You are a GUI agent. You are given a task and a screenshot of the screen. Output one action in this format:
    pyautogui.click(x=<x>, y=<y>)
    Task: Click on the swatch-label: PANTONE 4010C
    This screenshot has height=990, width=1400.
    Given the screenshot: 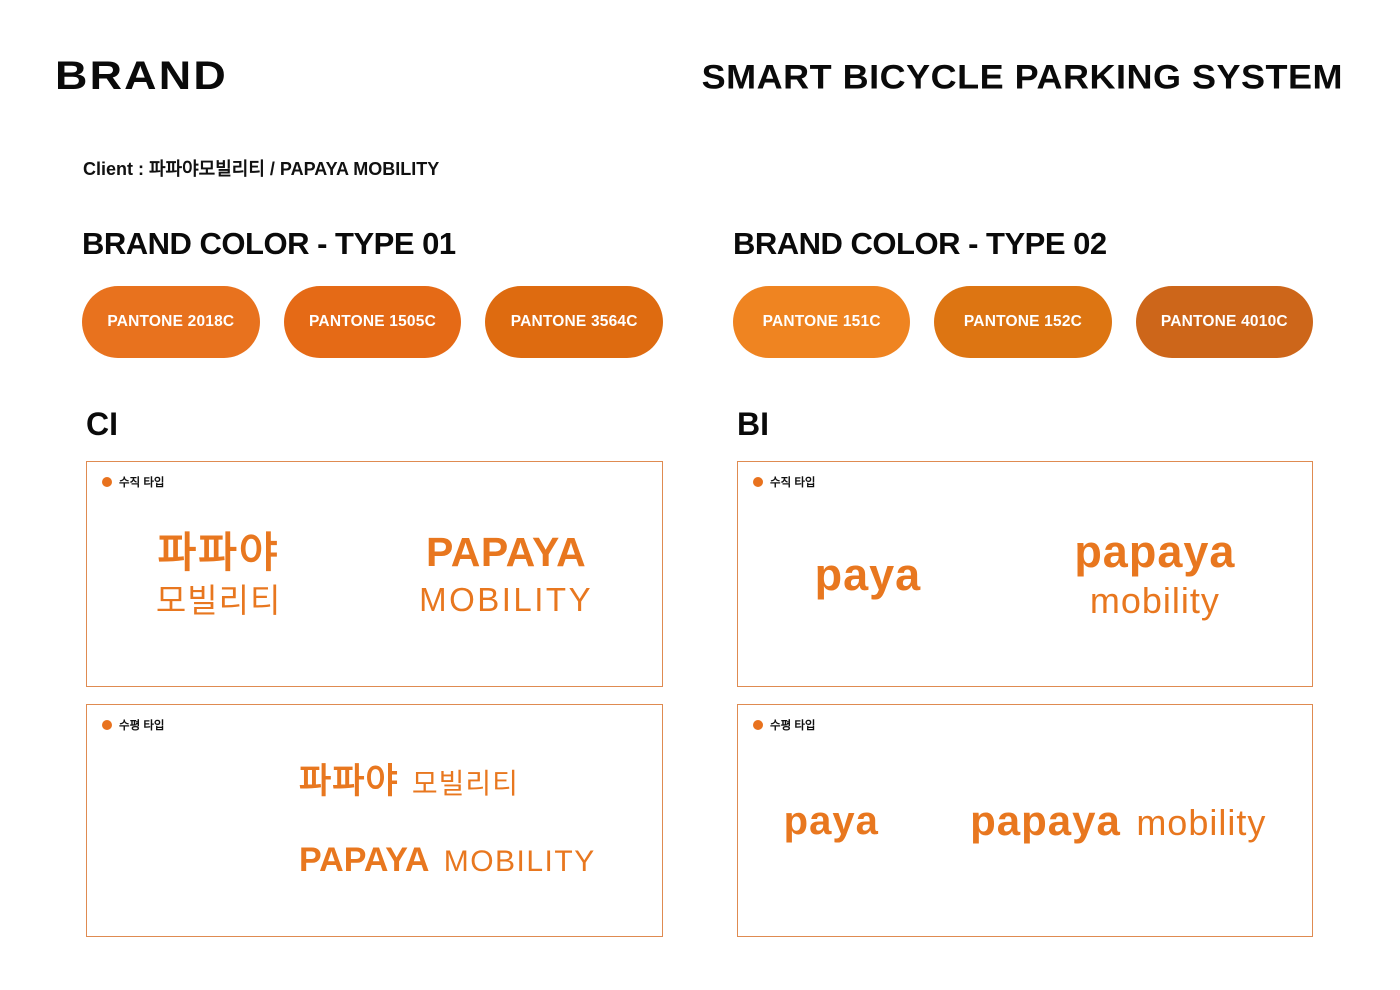 What is the action you would take?
    pyautogui.click(x=1224, y=321)
    